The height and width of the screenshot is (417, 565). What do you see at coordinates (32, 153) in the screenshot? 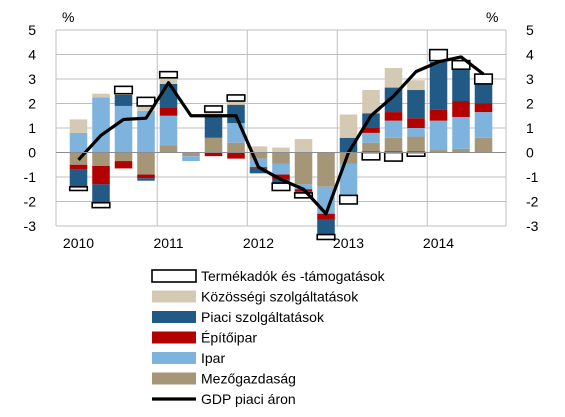
I see `y-tick-label-left: 0` at bounding box center [32, 153].